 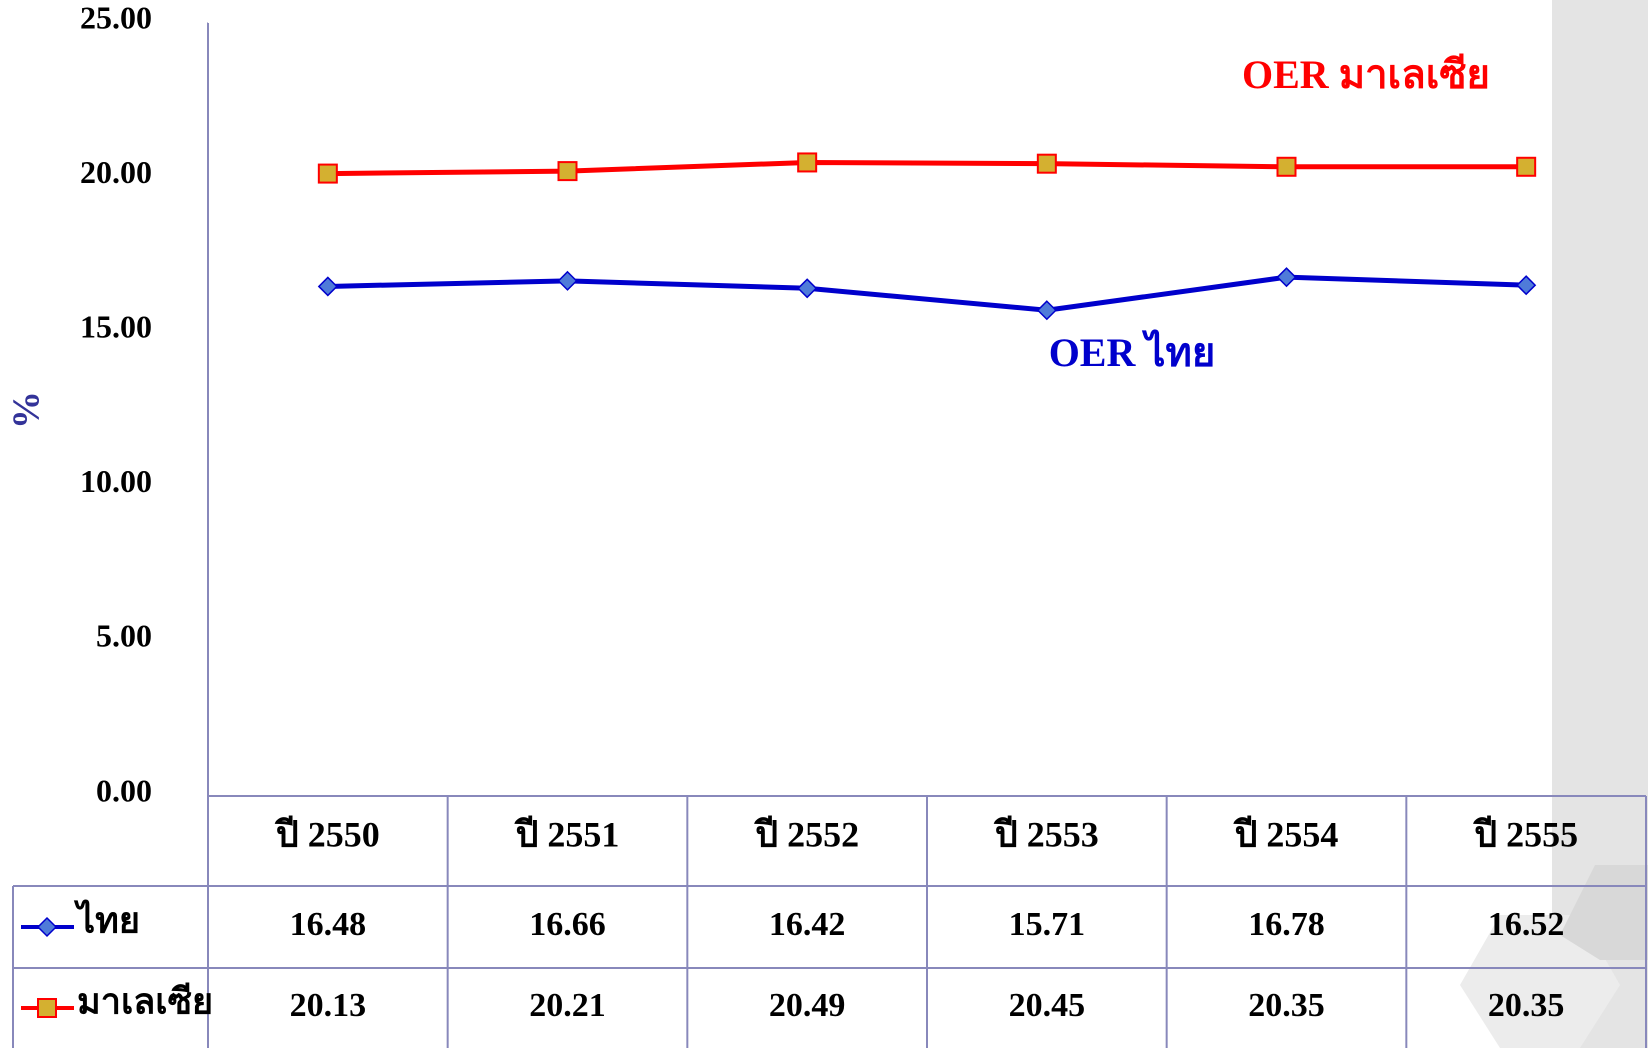 What do you see at coordinates (27, 410) in the screenshot?
I see `y-axis-label: %` at bounding box center [27, 410].